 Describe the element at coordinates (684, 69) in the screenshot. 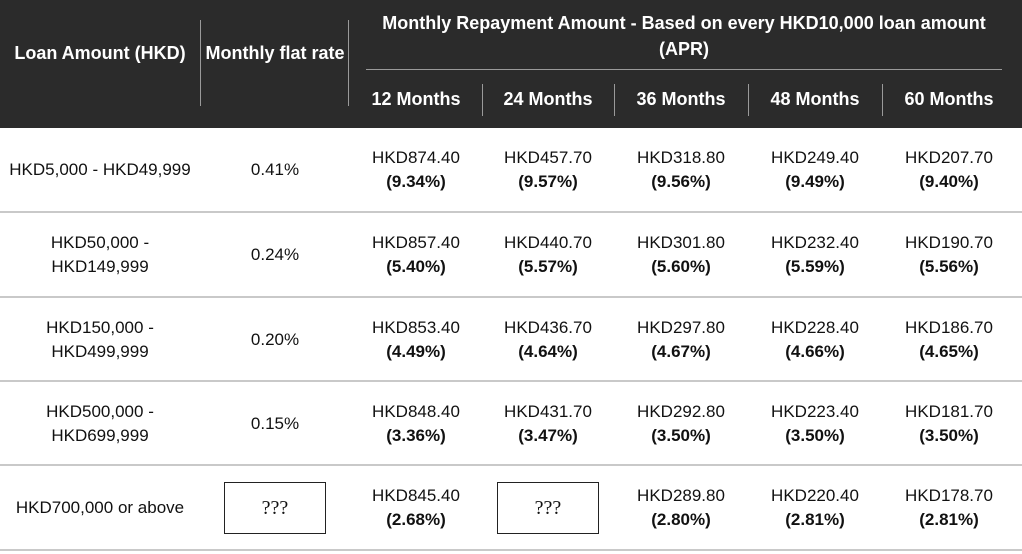

I see `header-subdivider` at that location.